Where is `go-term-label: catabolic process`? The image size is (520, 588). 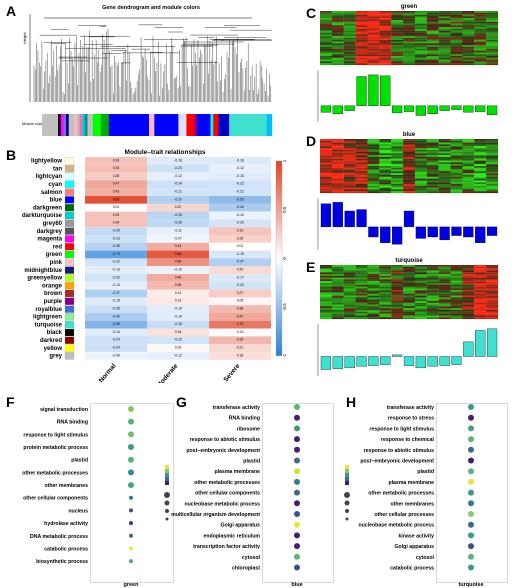
go-term-label: catabolic process is located at coordinates (412, 569).